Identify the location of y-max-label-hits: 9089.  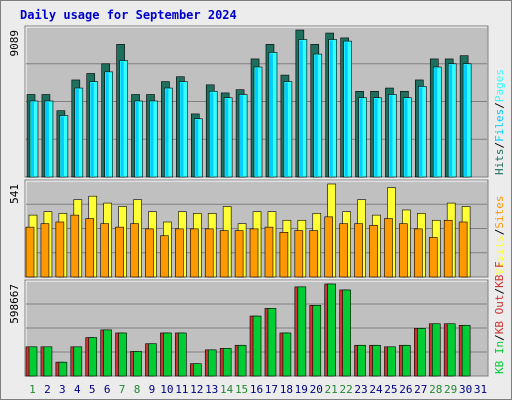
(14, 43).